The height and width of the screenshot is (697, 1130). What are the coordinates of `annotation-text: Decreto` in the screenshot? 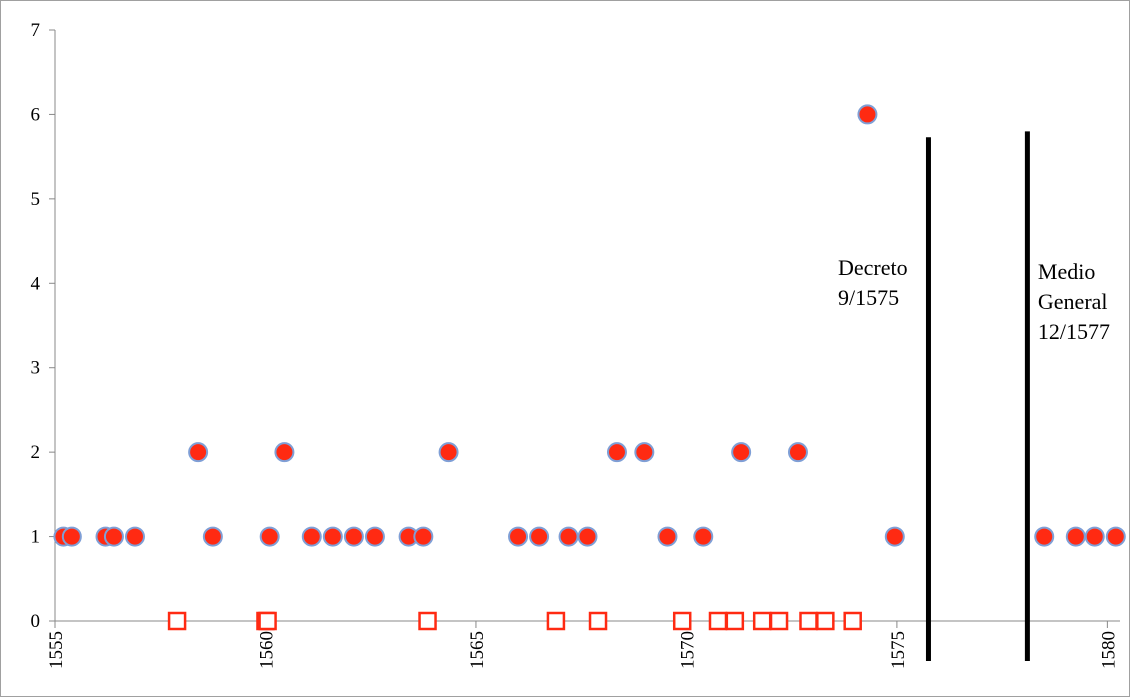 It's located at (873, 267).